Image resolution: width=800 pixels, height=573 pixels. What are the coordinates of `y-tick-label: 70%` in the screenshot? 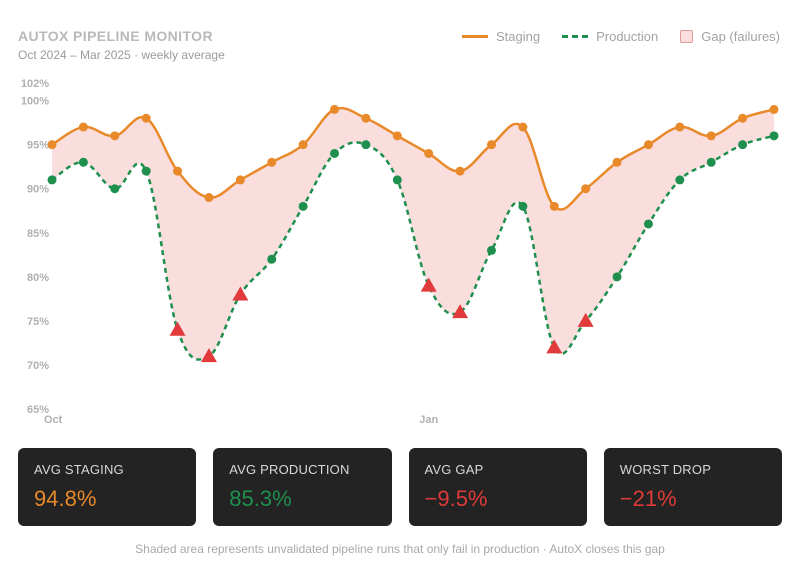 It's located at (38, 366).